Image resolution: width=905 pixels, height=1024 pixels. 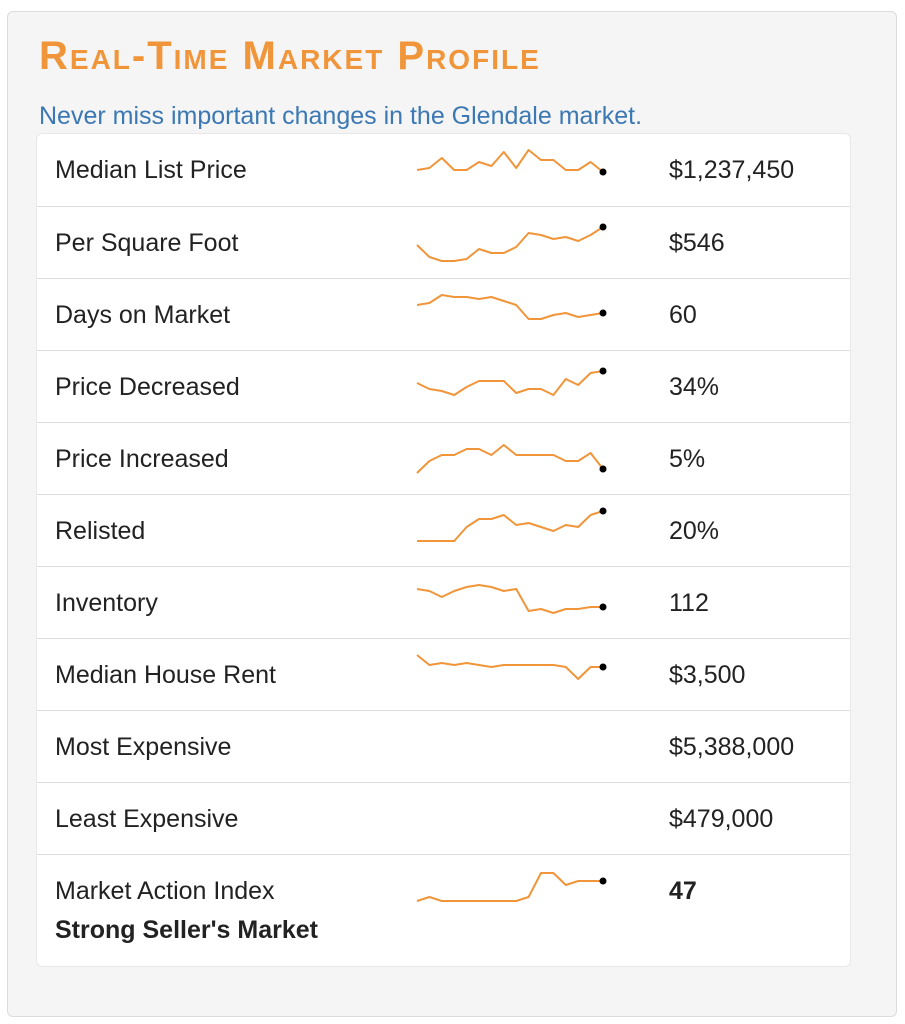 I want to click on row-label: Inventory, so click(x=106, y=603).